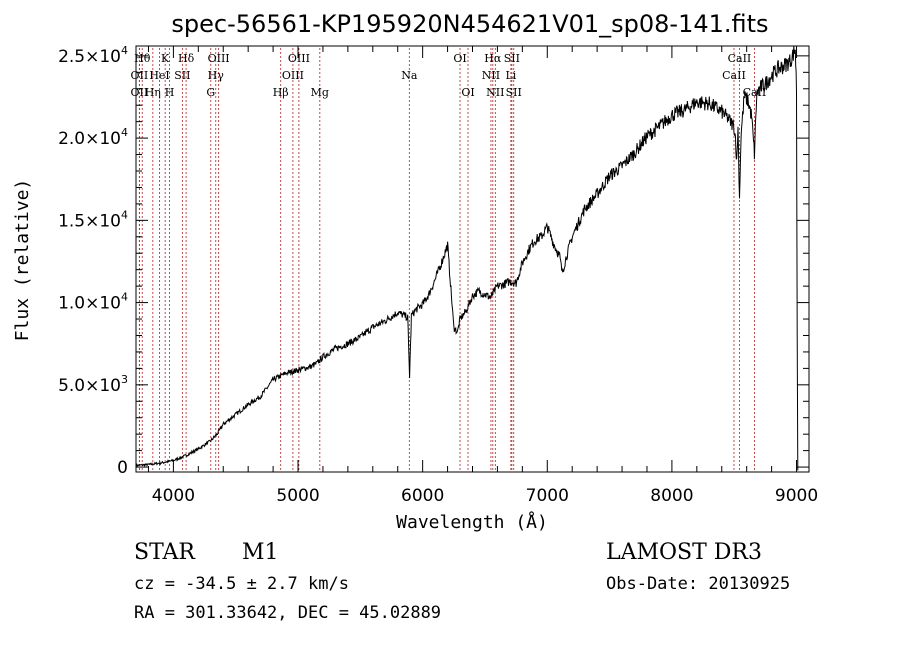 The height and width of the screenshot is (649, 900). Describe the element at coordinates (93, 55) in the screenshot. I see `y-tick-label: 2.5×10⁴` at that location.